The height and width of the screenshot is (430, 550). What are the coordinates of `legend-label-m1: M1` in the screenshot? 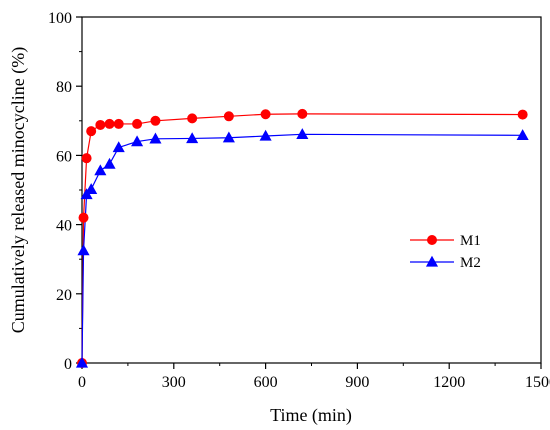 It's located at (470, 241).